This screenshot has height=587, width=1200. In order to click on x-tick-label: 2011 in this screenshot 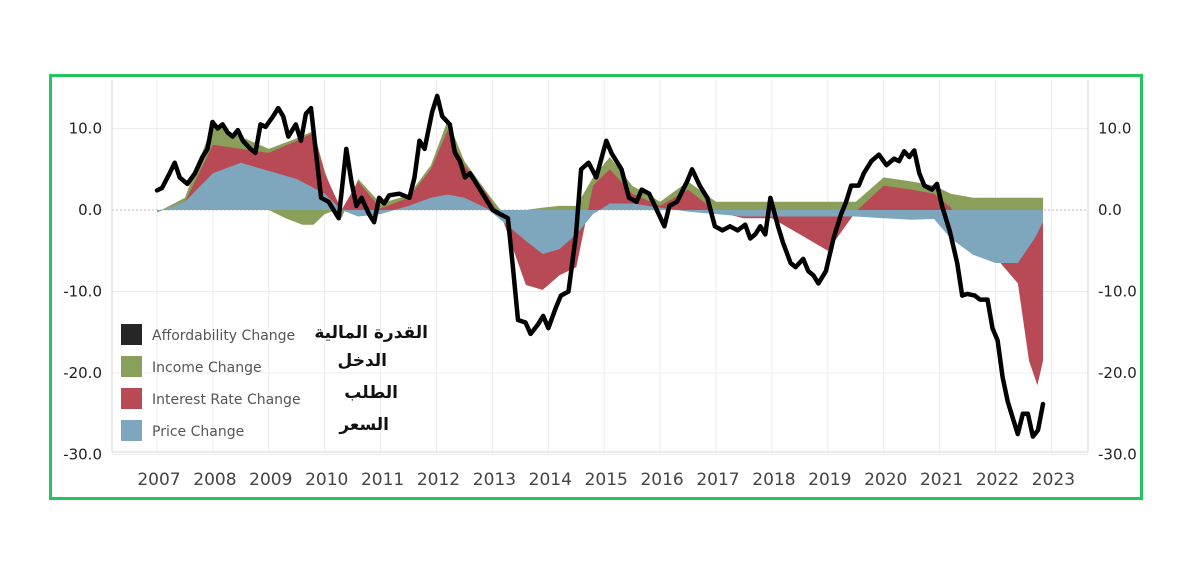, I will do `click(382, 480)`.